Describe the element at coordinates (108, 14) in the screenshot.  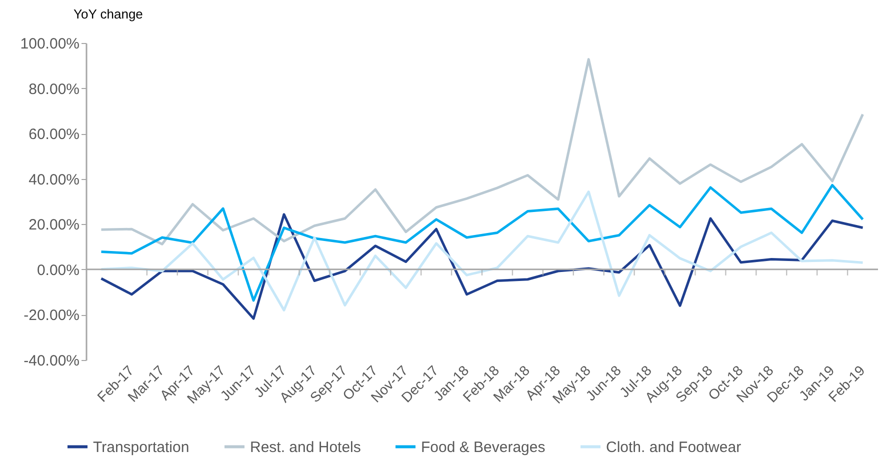
I see `y-axis-title: YoY change` at that location.